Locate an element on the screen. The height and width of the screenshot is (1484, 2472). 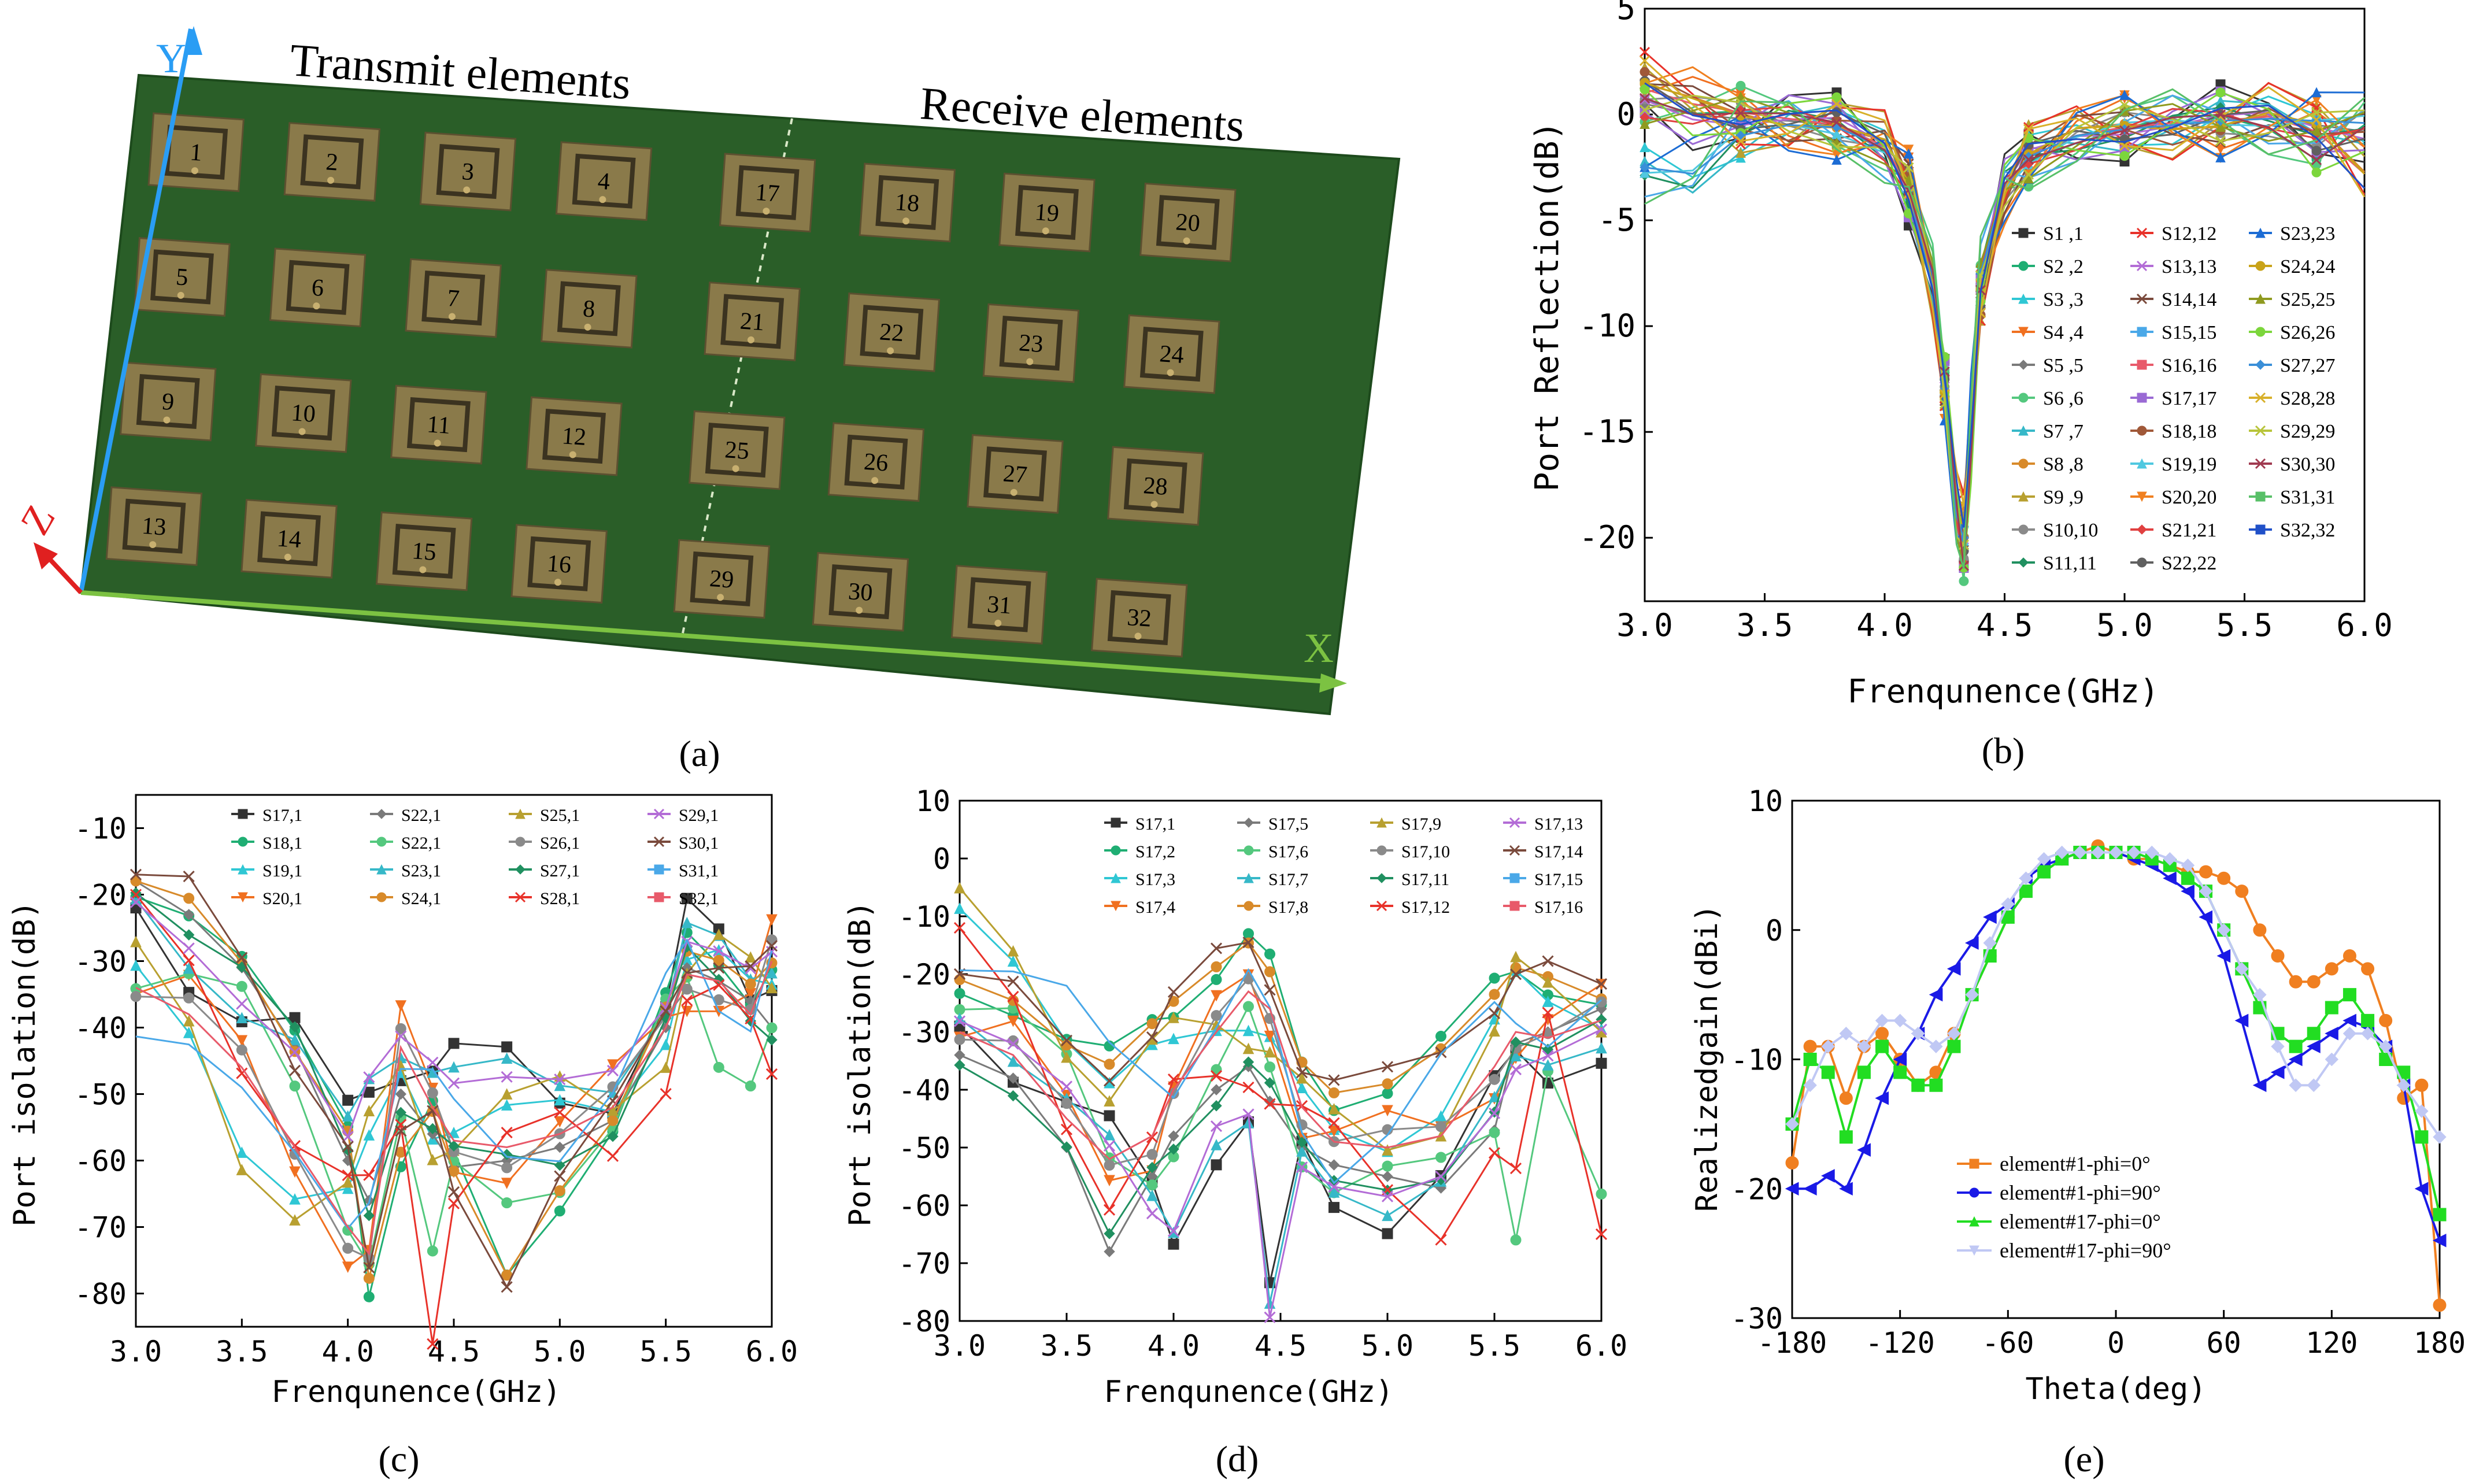
legend-item: S5 ,5 is located at coordinates (2048, 365).